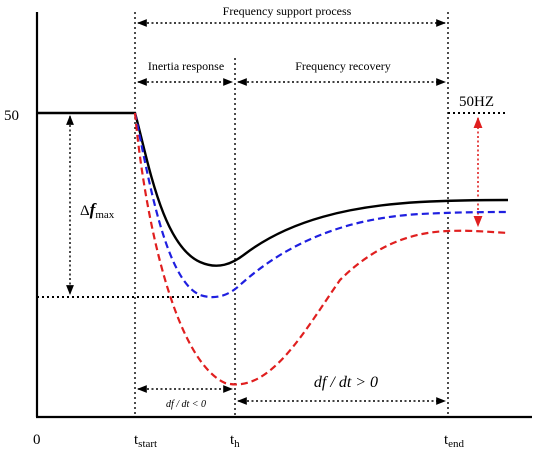 Image resolution: width=550 pixels, height=453 pixels. I want to click on frequency-support-label: Frequency support process, so click(287, 11).